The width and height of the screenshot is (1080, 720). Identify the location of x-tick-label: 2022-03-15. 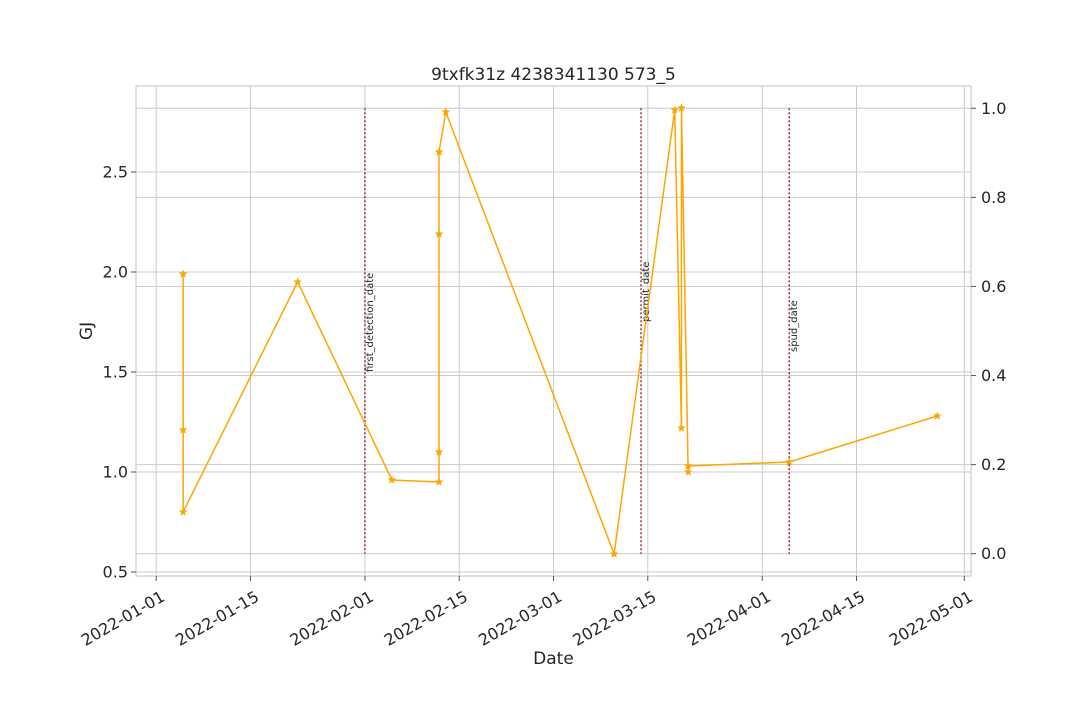
(614, 618).